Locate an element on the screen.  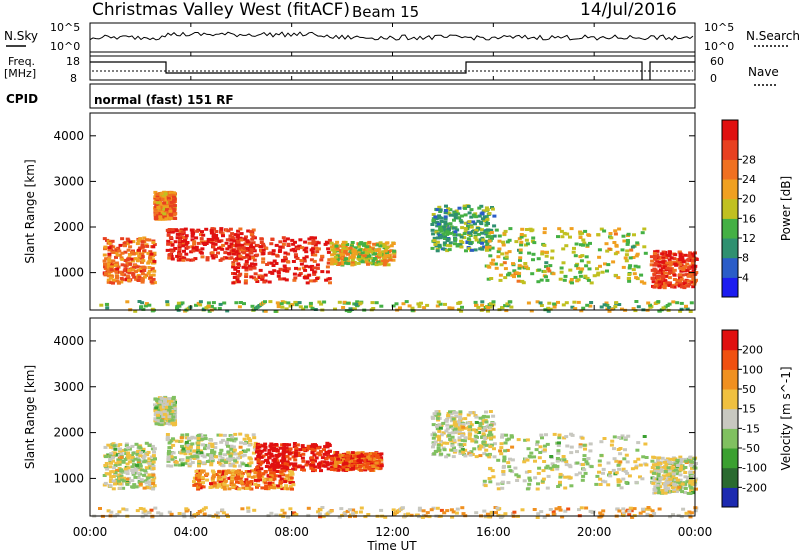
nsky-tick-top: 10^5 is located at coordinates (65, 27).